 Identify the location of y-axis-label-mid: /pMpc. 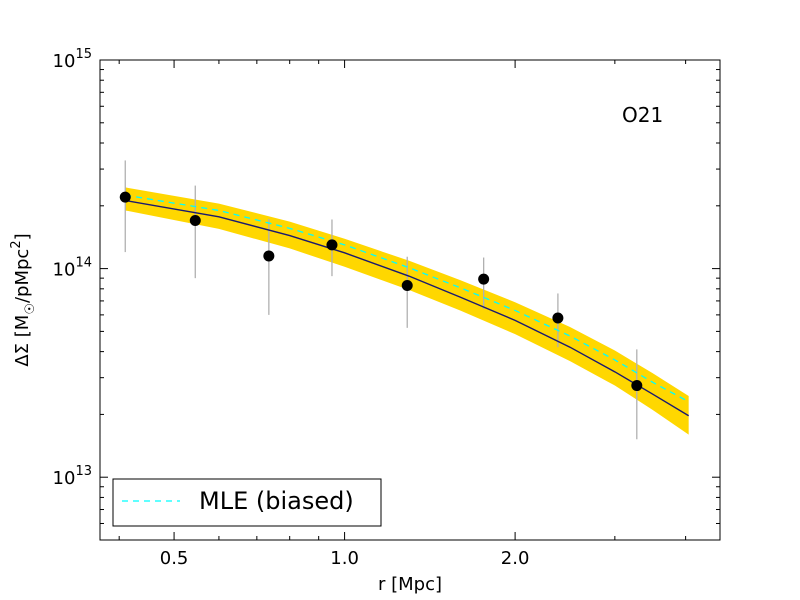
(22, 276).